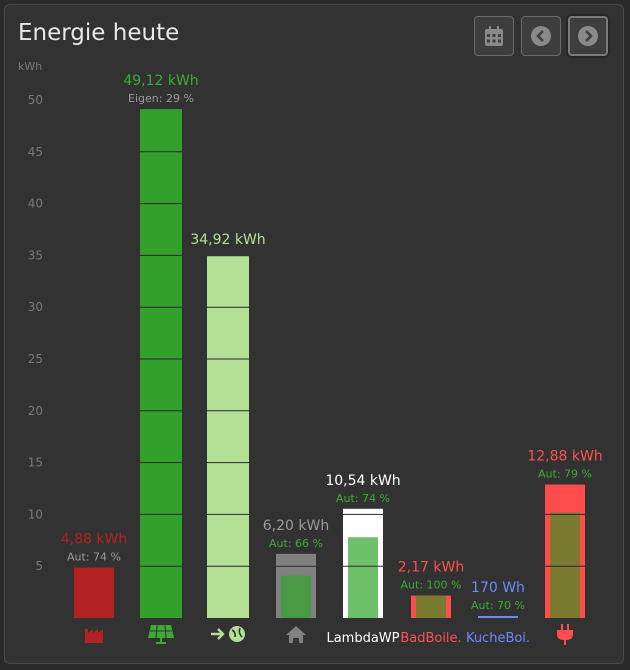 The height and width of the screenshot is (670, 630). What do you see at coordinates (35, 204) in the screenshot?
I see `y-tick-label: 40` at bounding box center [35, 204].